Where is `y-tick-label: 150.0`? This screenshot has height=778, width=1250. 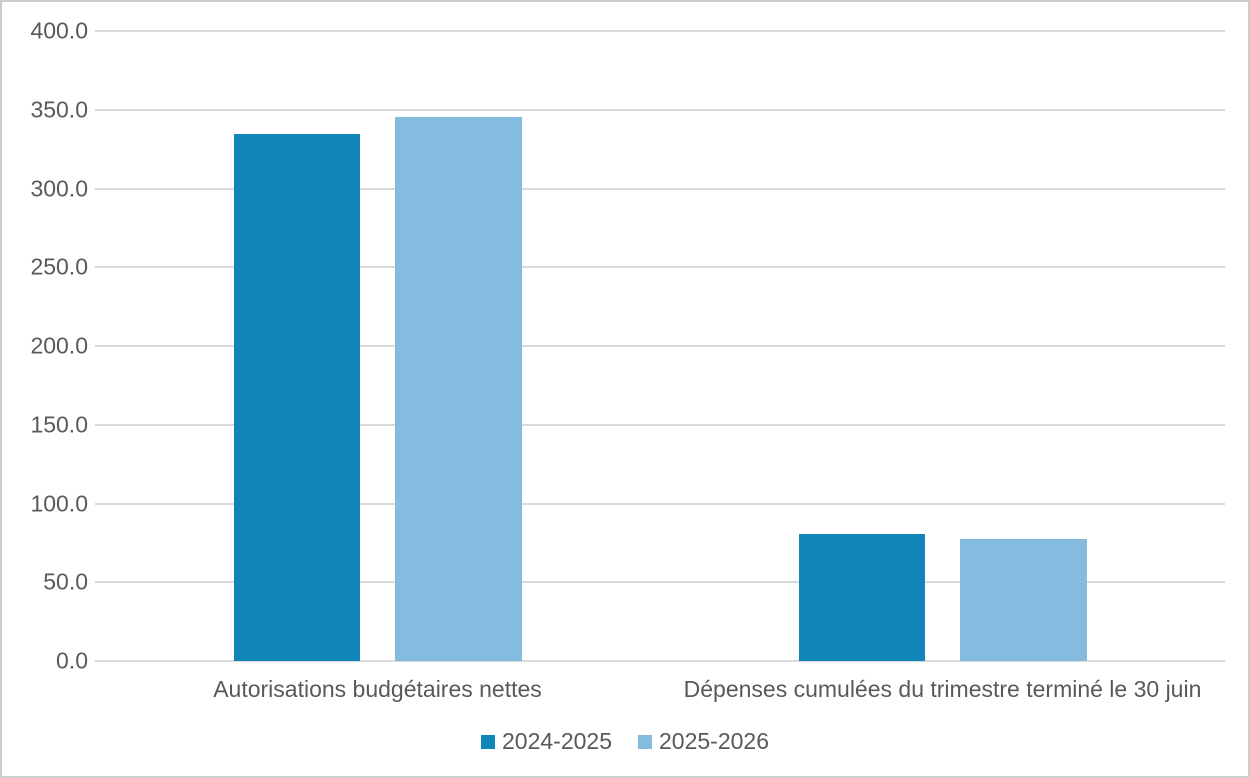
y-tick-label: 150.0 is located at coordinates (59, 424).